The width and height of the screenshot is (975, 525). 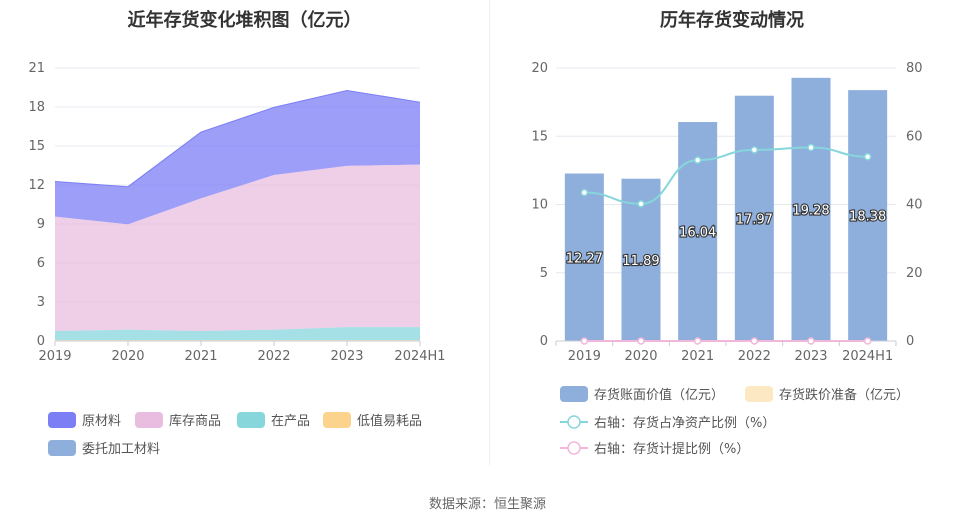 What do you see at coordinates (251, 420) in the screenshot?
I see `legend-swatch-在产品` at bounding box center [251, 420].